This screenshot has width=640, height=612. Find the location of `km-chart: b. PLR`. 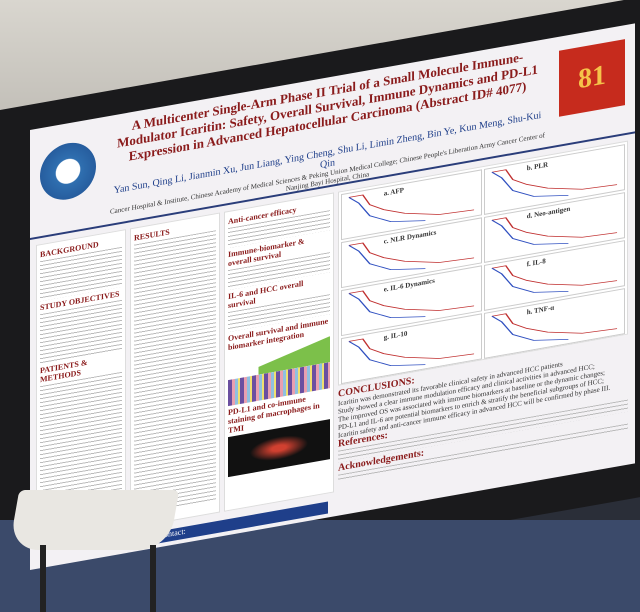

km-chart: b. PLR is located at coordinates (554, 179).